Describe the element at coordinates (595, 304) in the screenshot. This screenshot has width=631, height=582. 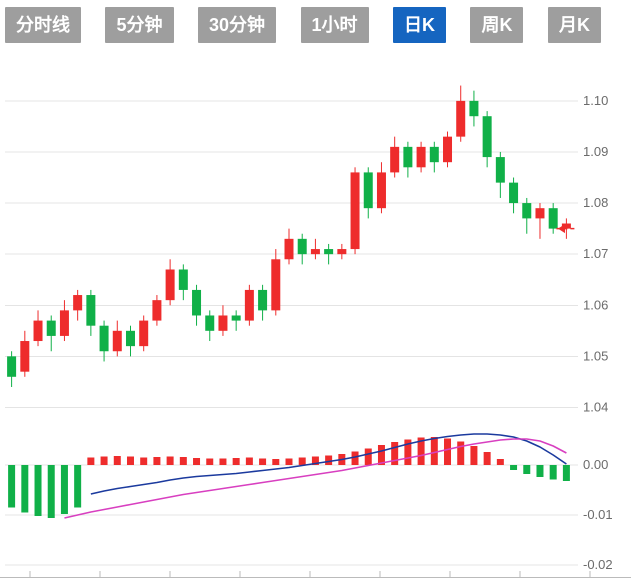
I see `price-axis-label: 1.06` at that location.